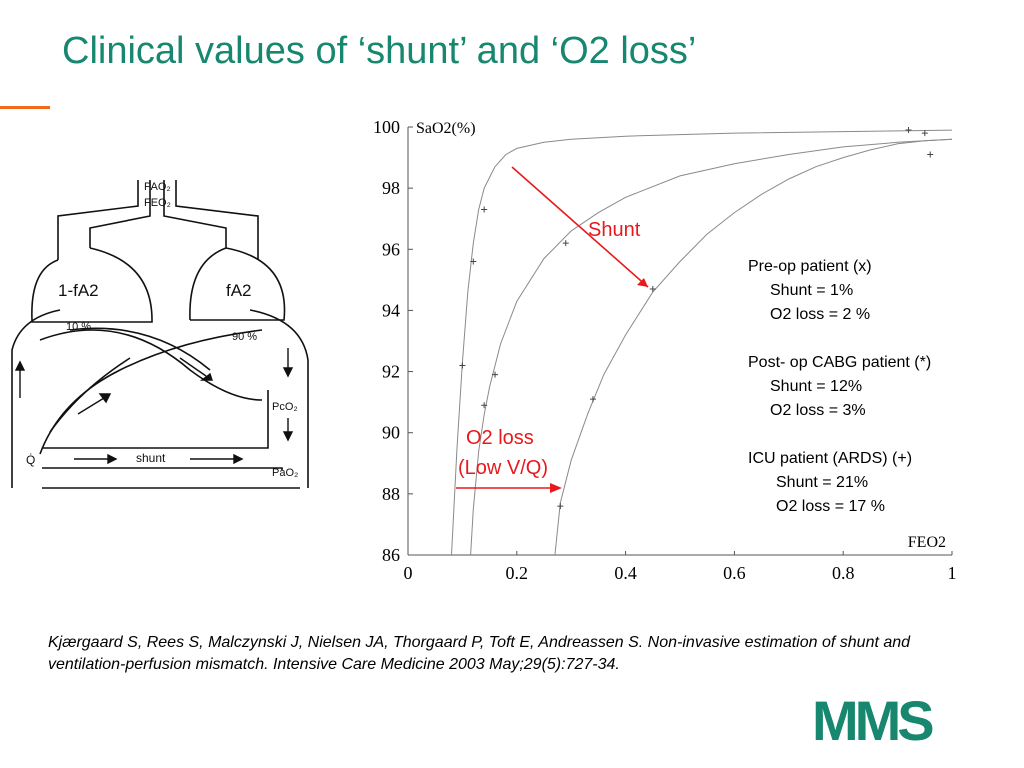  What do you see at coordinates (391, 433) in the screenshot?
I see `y-tick-label: 90` at bounding box center [391, 433].